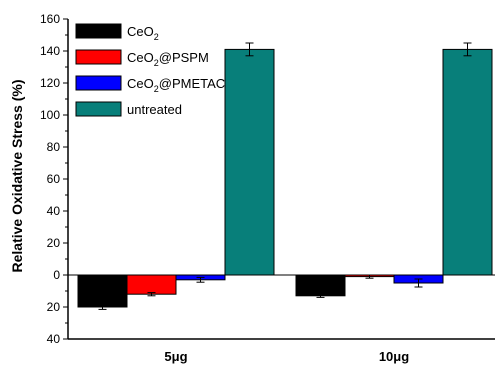 This screenshot has width=497, height=367. I want to click on y-tick-label: 80, so click(54, 147).